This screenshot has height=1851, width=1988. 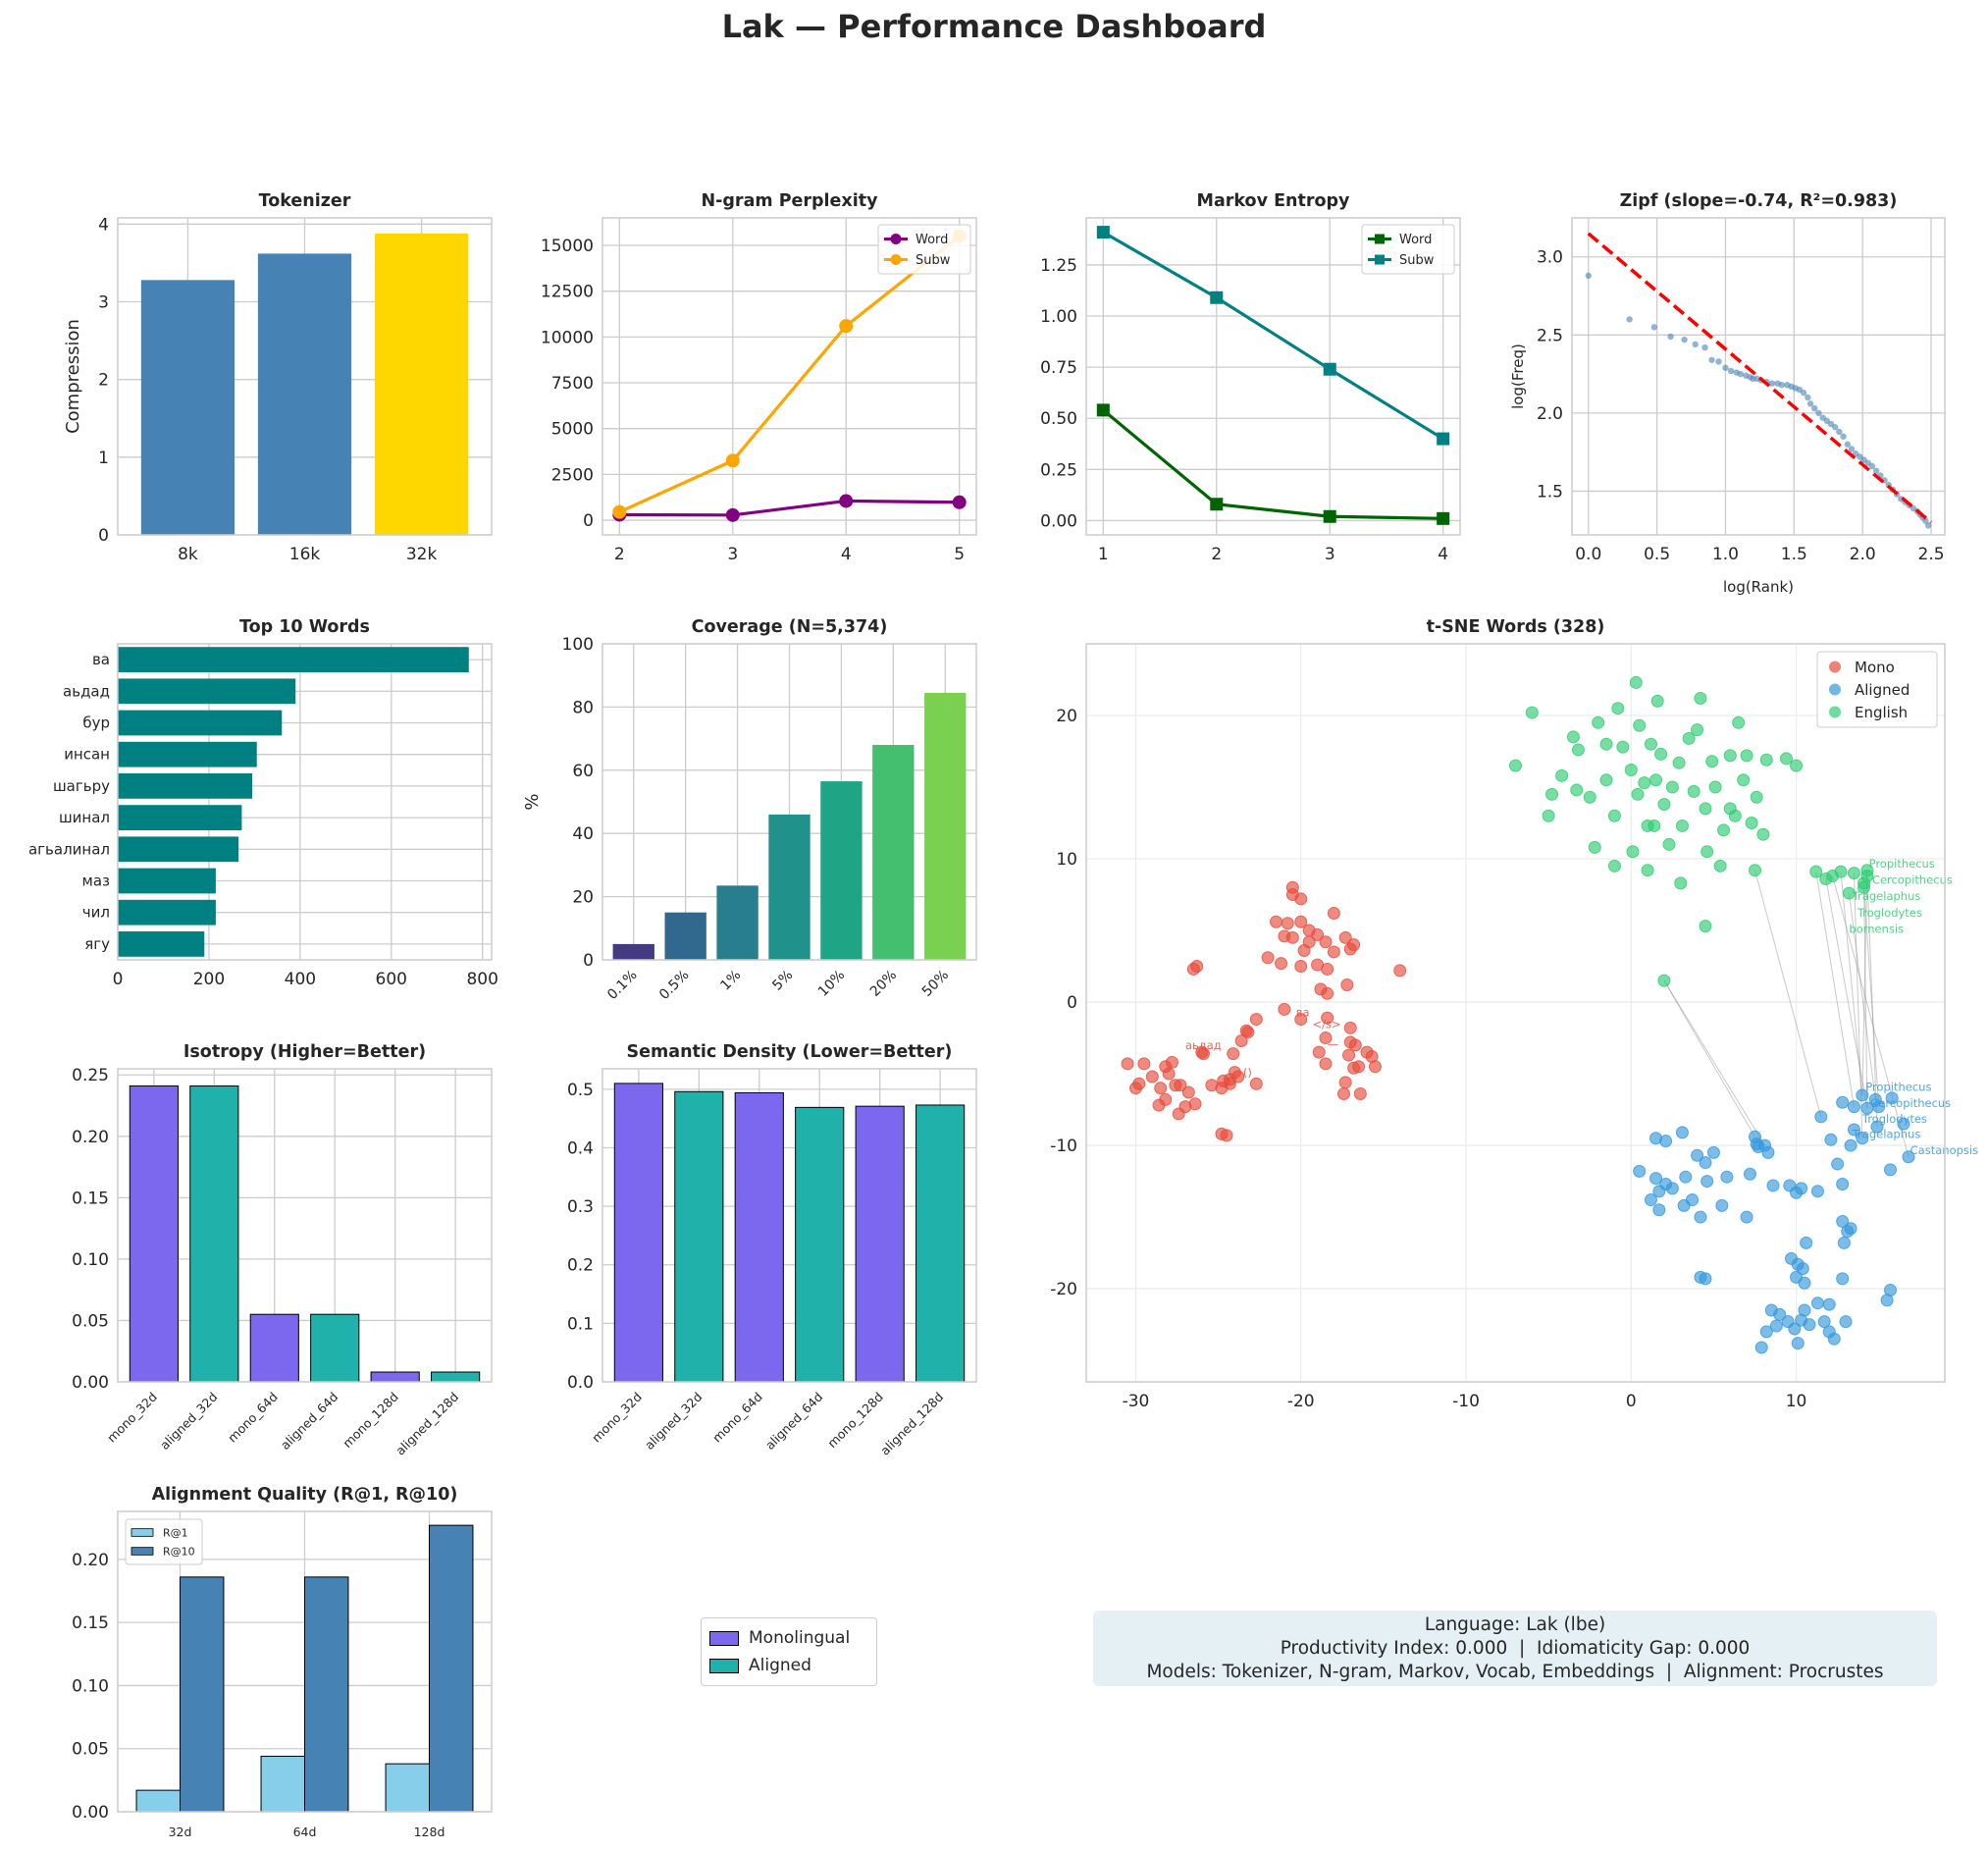 What do you see at coordinates (73, 376) in the screenshot?
I see `tokenizer-ylabel: Compression` at bounding box center [73, 376].